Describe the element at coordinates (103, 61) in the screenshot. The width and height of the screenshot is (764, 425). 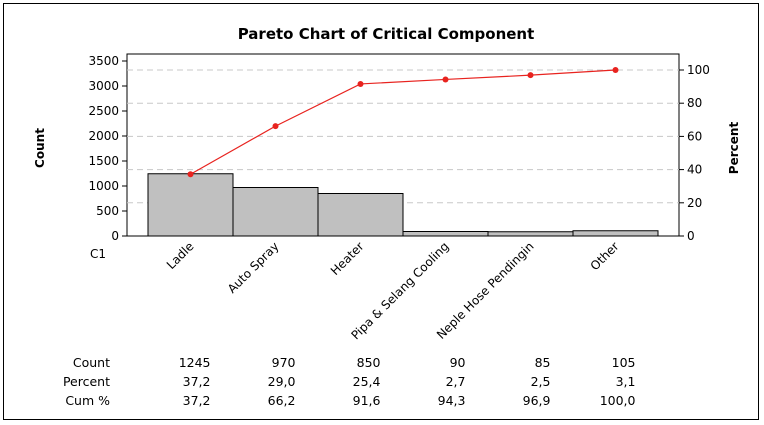
I see `y-tick-label: 3500` at that location.